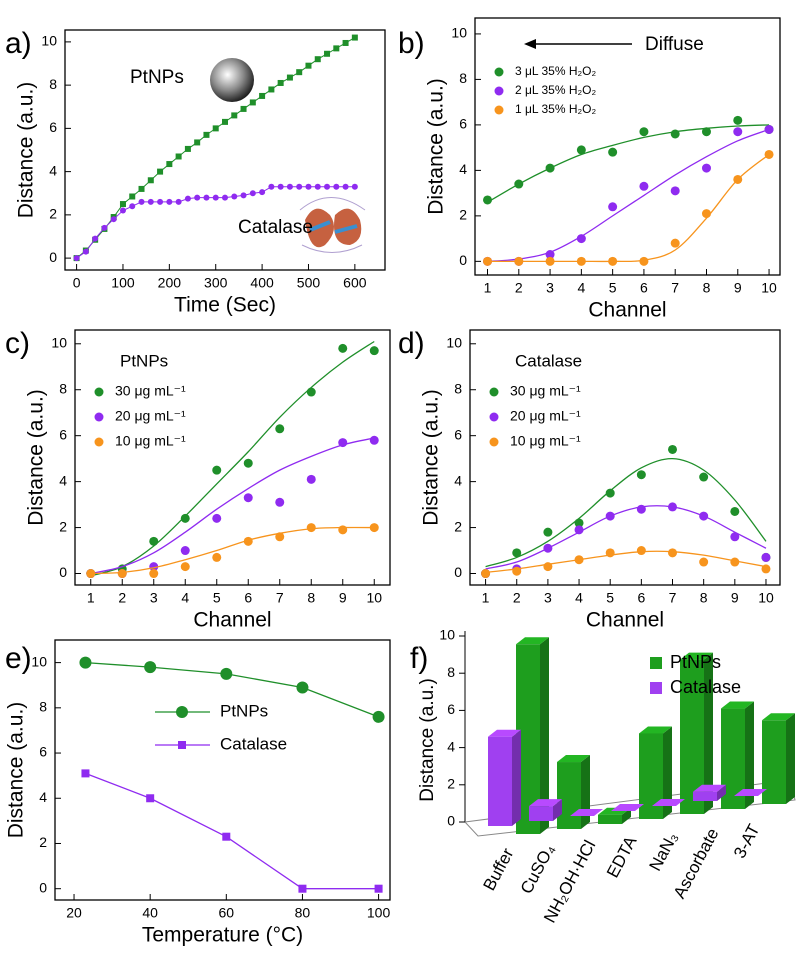 The height and width of the screenshot is (965, 800). I want to click on x-tick-label: 7, so click(280, 598).